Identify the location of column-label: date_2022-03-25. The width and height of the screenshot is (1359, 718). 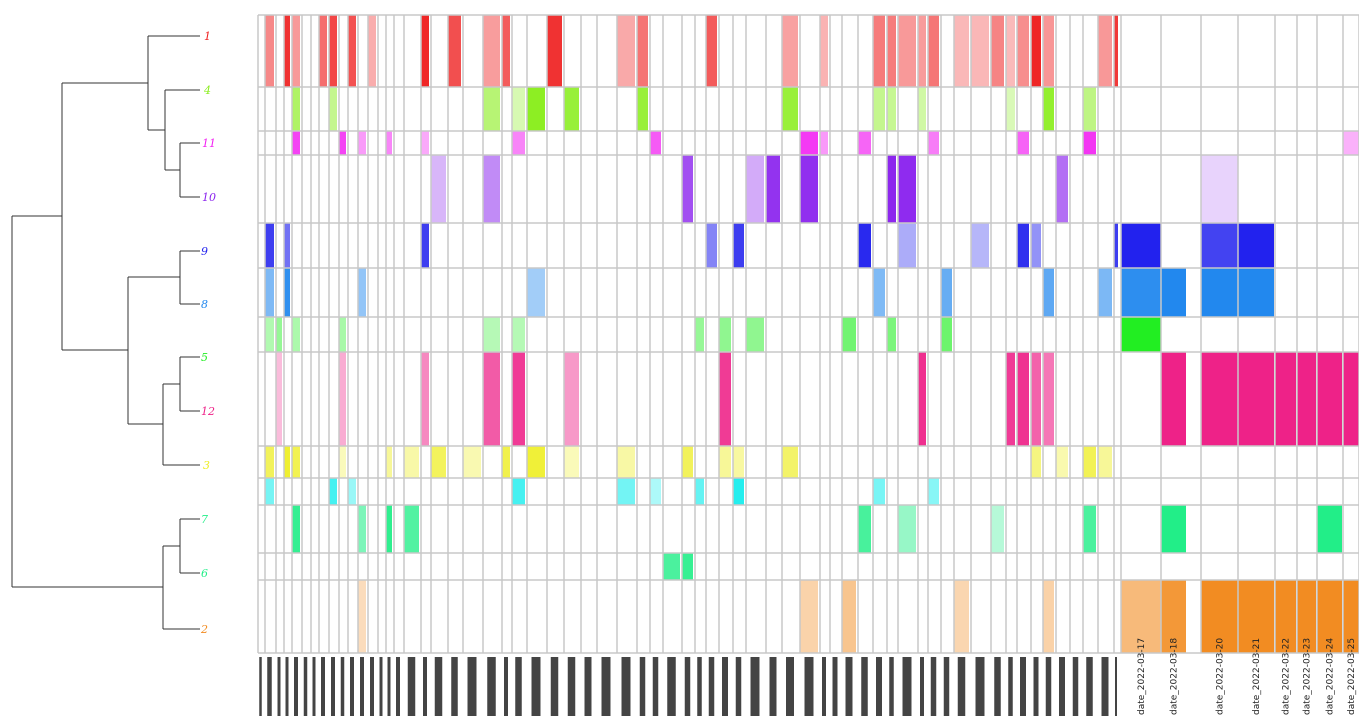
(1352, 676).